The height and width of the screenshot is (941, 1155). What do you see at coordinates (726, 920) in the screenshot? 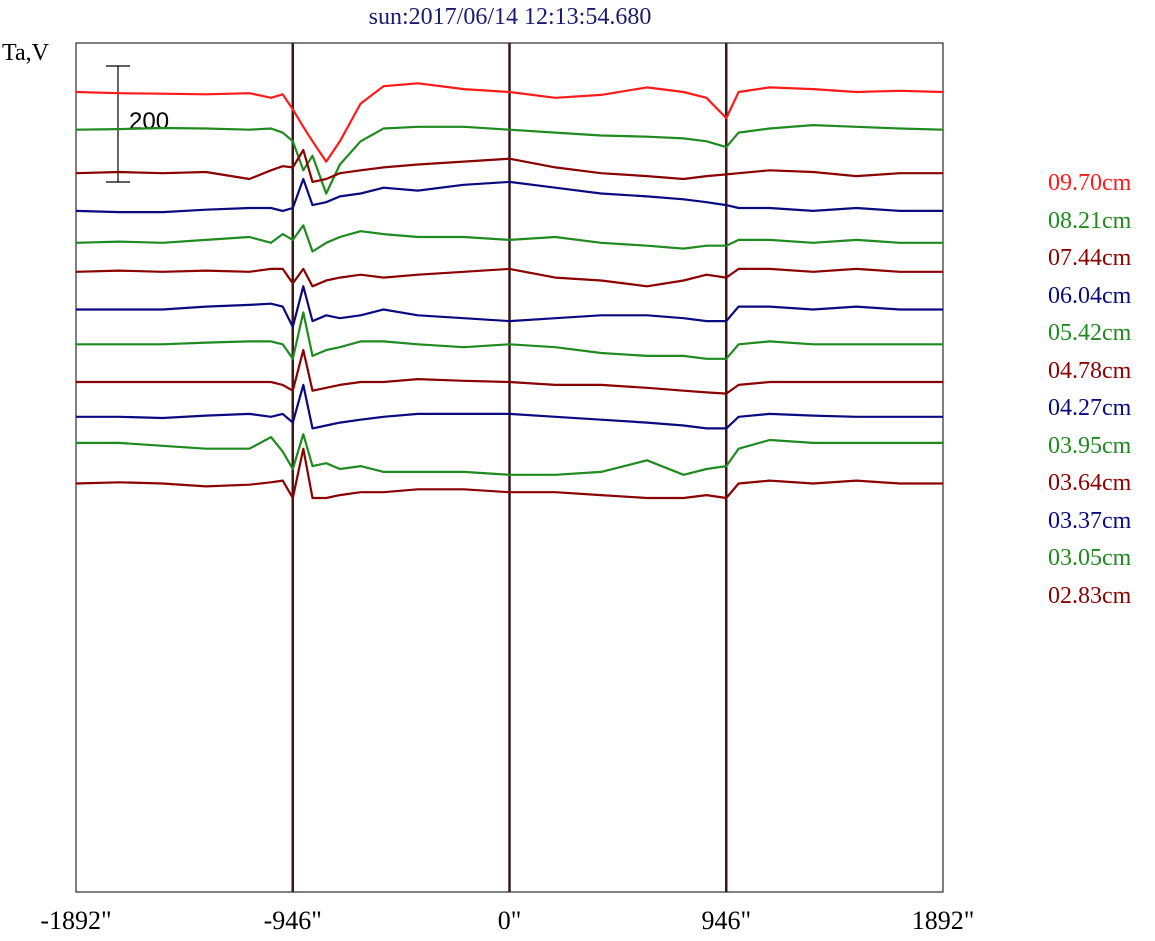
I see `x-tick-label: 946"` at bounding box center [726, 920].